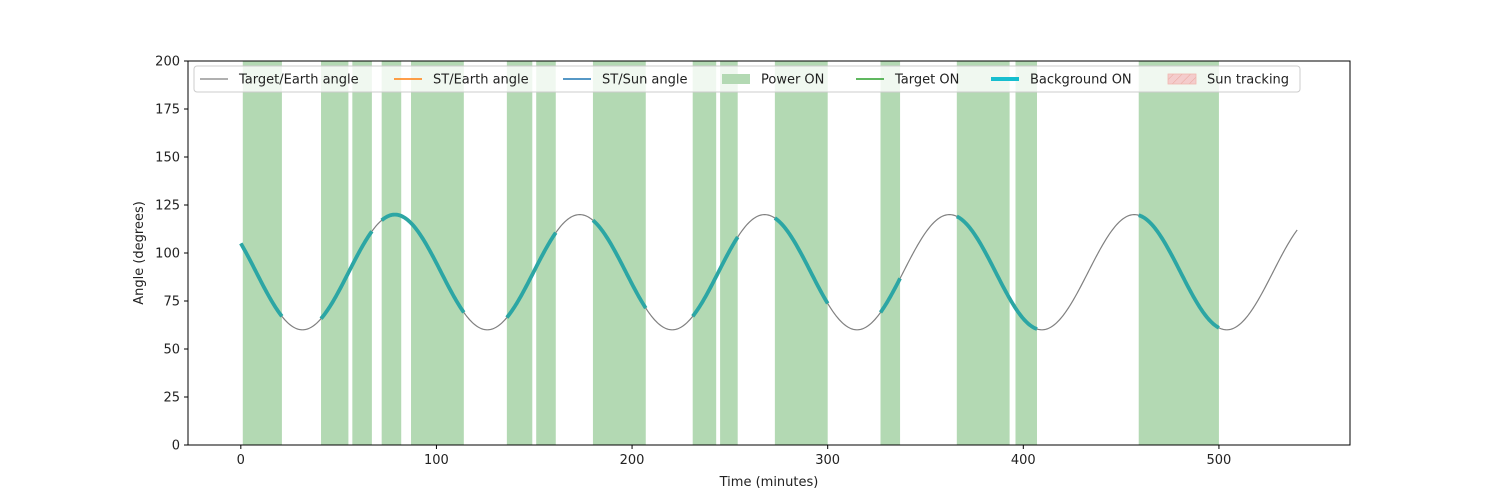  I want to click on legend-label-st-sun-angle: ST/Sun angle, so click(645, 80).